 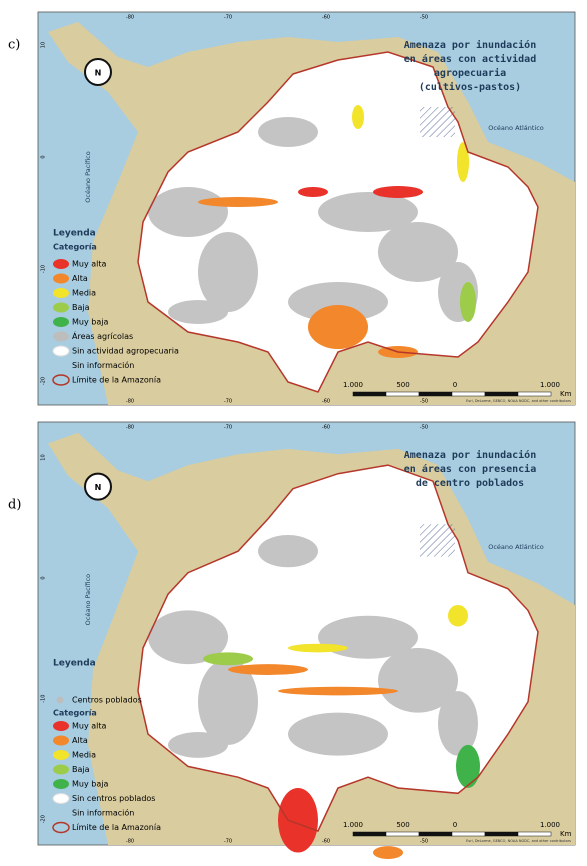 What do you see at coordinates (14, 505) in the screenshot?
I see `panel-label: d)` at bounding box center [14, 505].